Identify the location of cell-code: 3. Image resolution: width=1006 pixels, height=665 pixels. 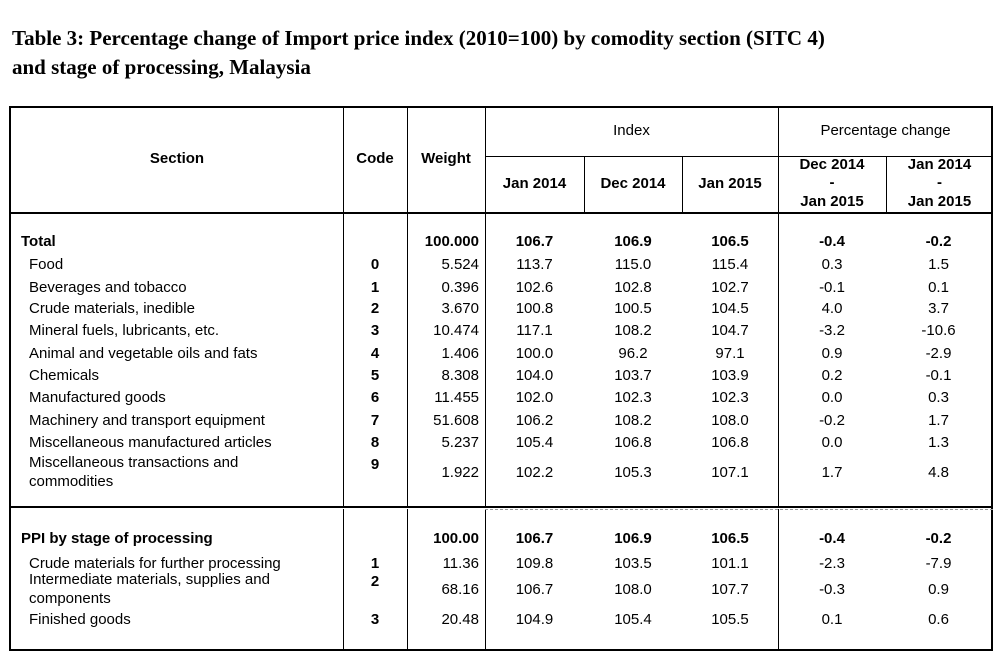
(375, 619).